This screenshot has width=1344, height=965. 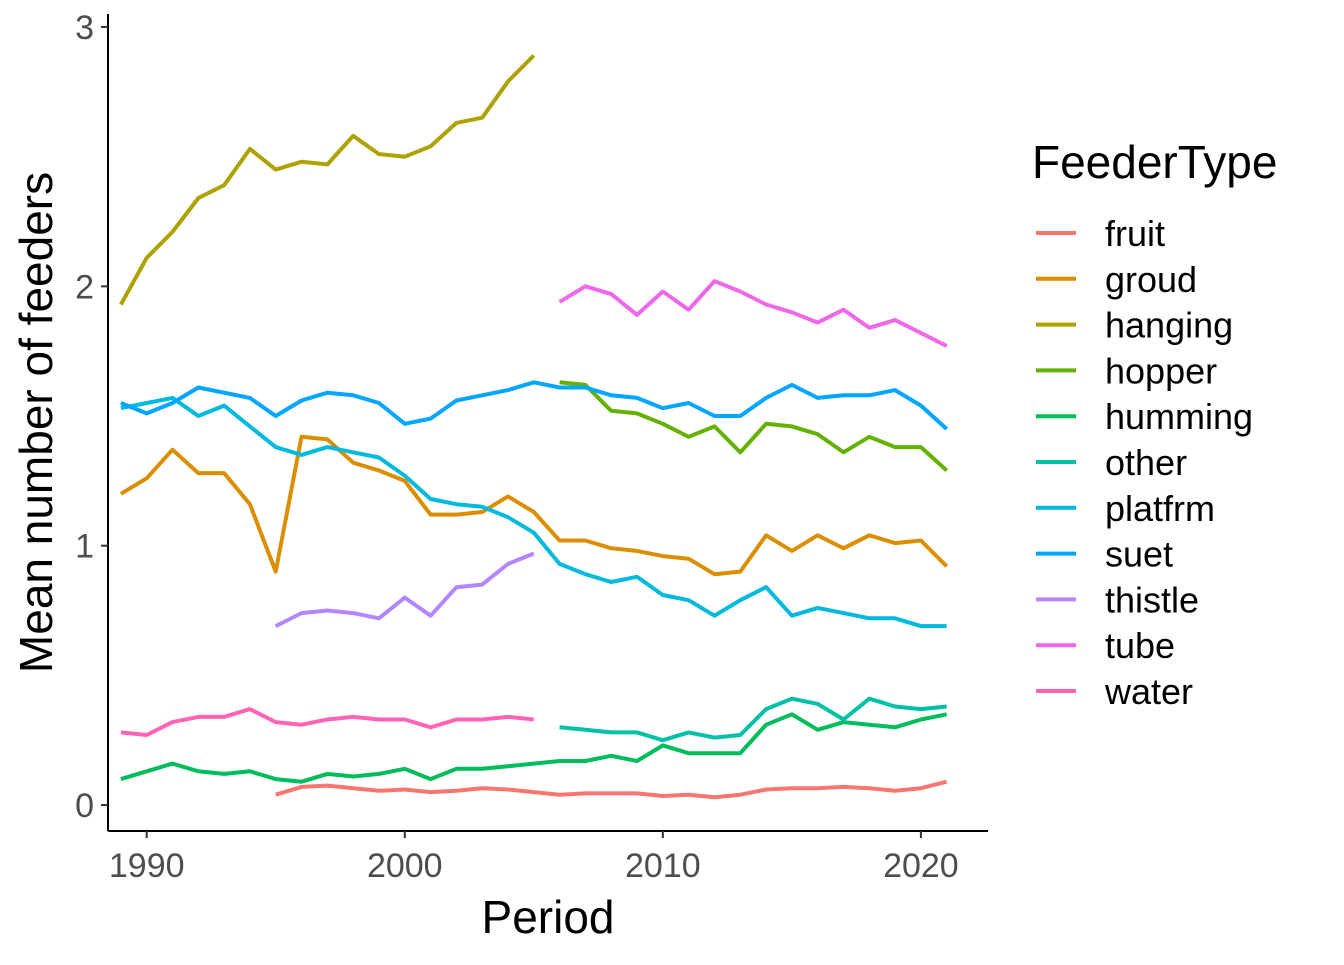 What do you see at coordinates (611, 789) in the screenshot?
I see `series-line-fruit` at bounding box center [611, 789].